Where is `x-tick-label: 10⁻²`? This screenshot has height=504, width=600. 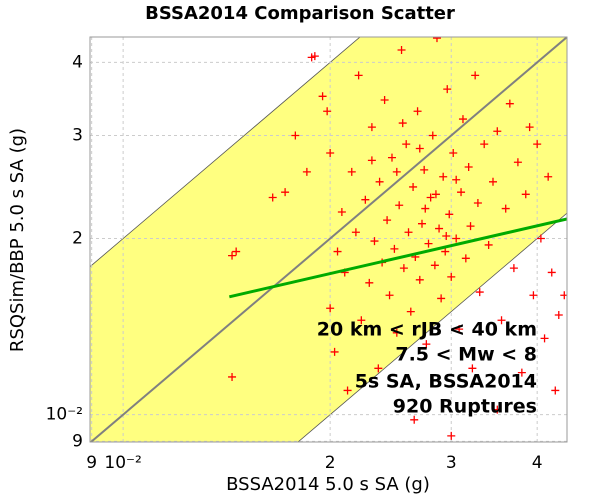
x-tick-label: 10⁻² is located at coordinates (122, 463).